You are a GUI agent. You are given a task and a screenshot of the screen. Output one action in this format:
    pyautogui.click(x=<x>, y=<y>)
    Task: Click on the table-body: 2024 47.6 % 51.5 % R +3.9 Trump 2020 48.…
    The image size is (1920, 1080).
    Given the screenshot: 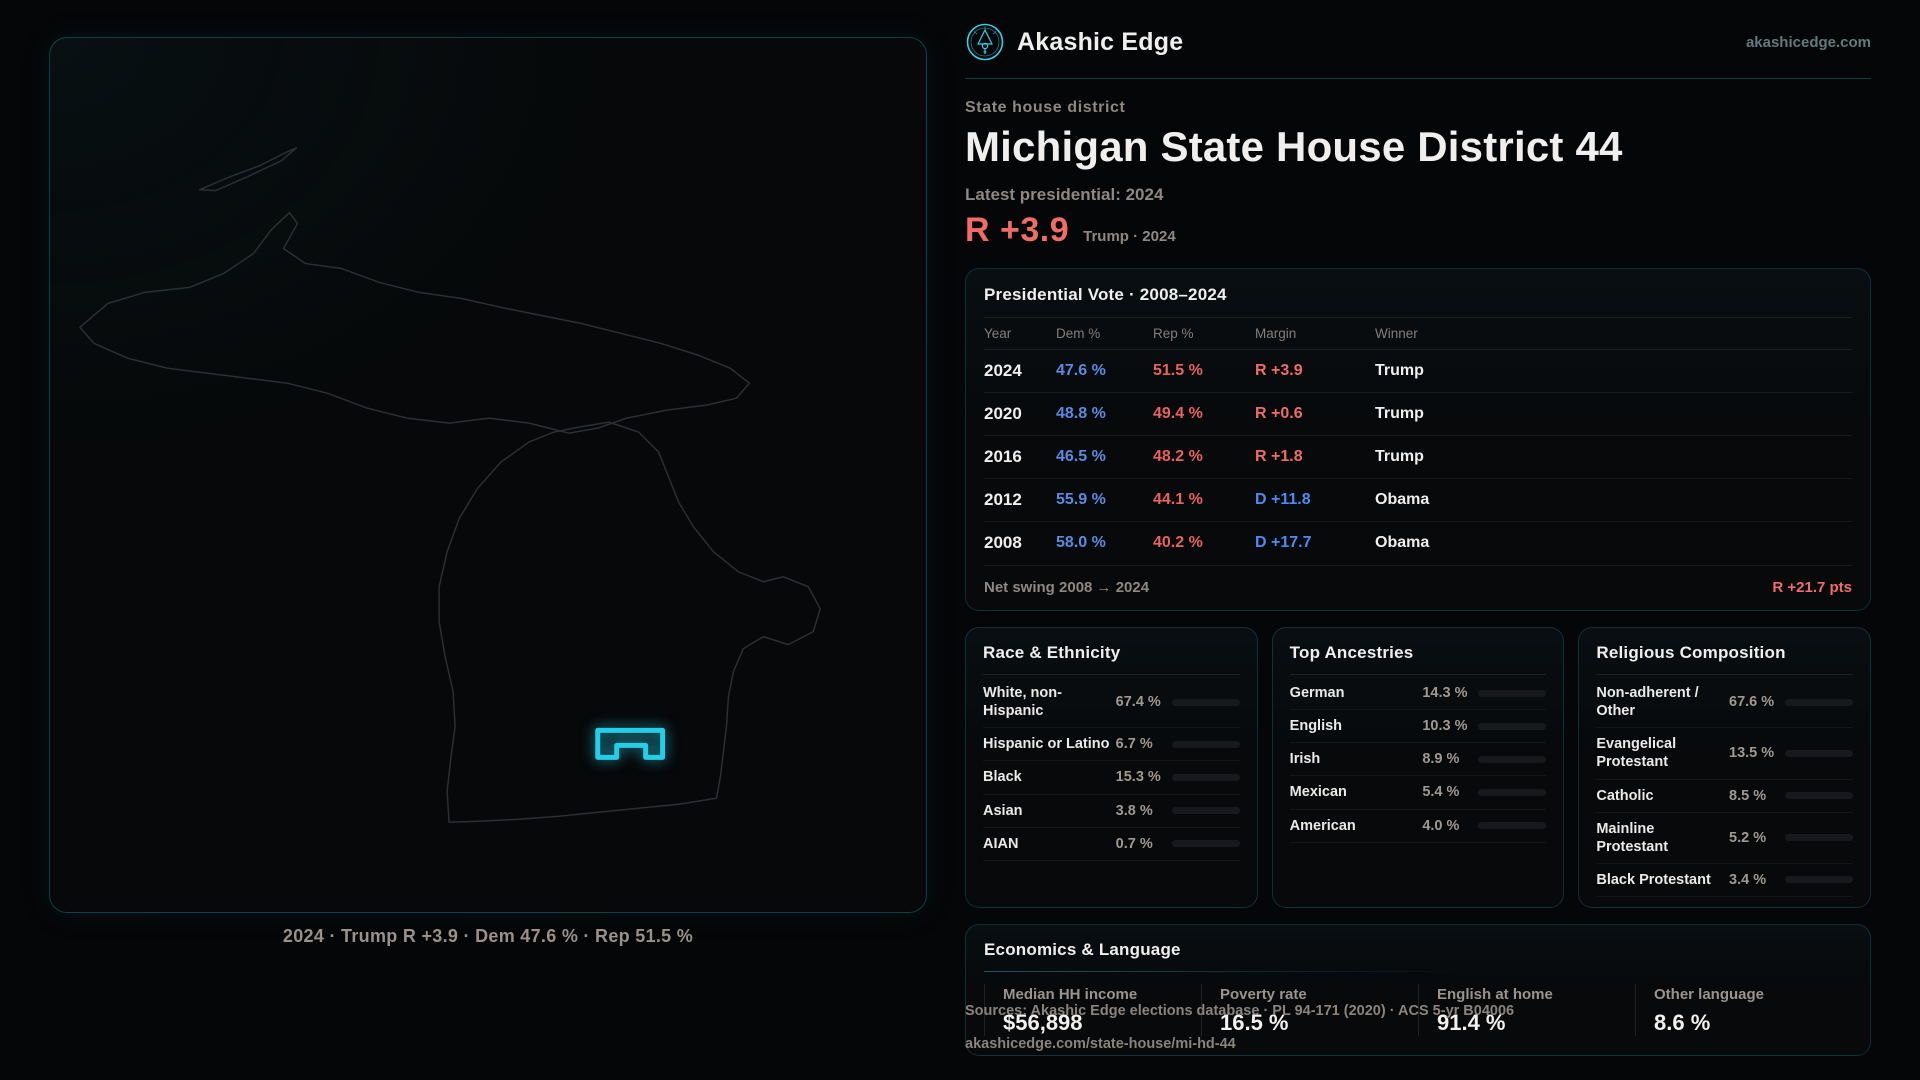 What is the action you would take?
    pyautogui.click(x=1418, y=456)
    